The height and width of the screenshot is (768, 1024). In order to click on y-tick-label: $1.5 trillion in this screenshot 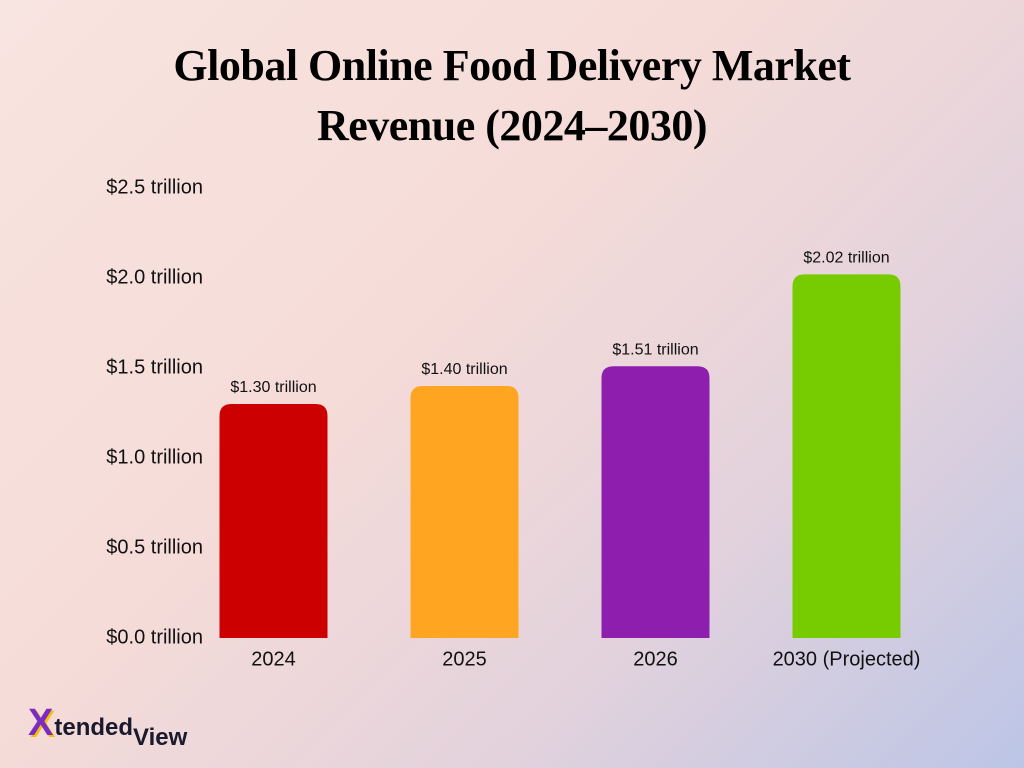, I will do `click(154, 367)`.